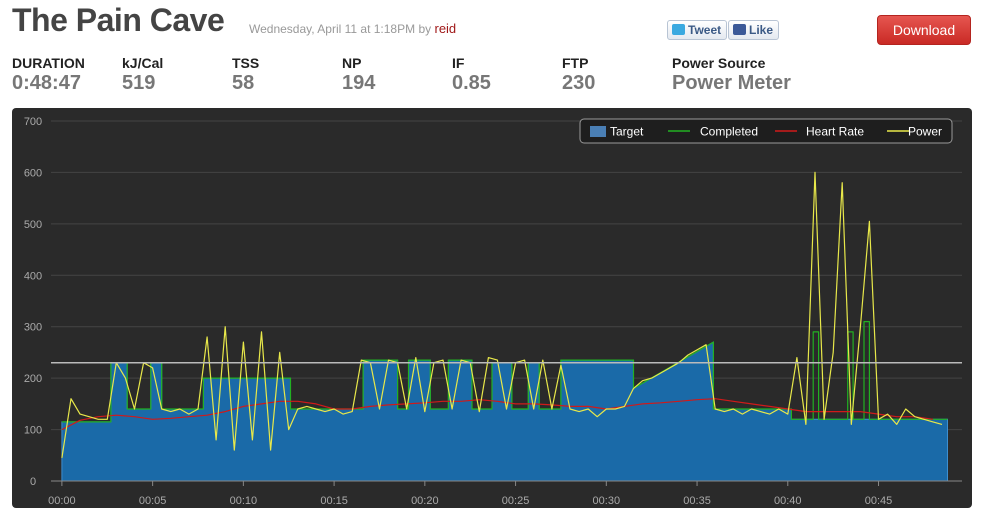  Describe the element at coordinates (835, 132) in the screenshot. I see `legend-label: Heart Rate` at that location.